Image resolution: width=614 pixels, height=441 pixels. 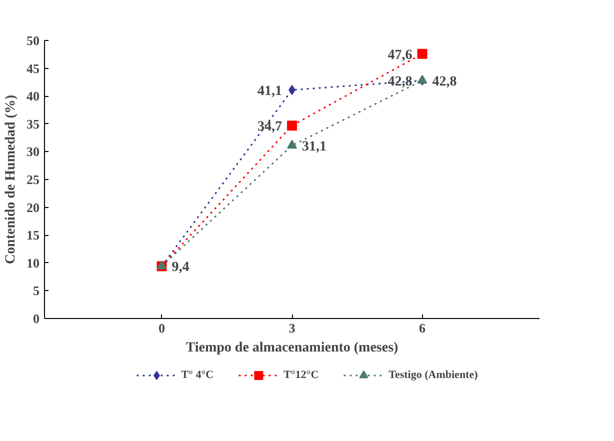 What do you see at coordinates (314, 147) in the screenshot?
I see `data-label: 31,1` at bounding box center [314, 147].